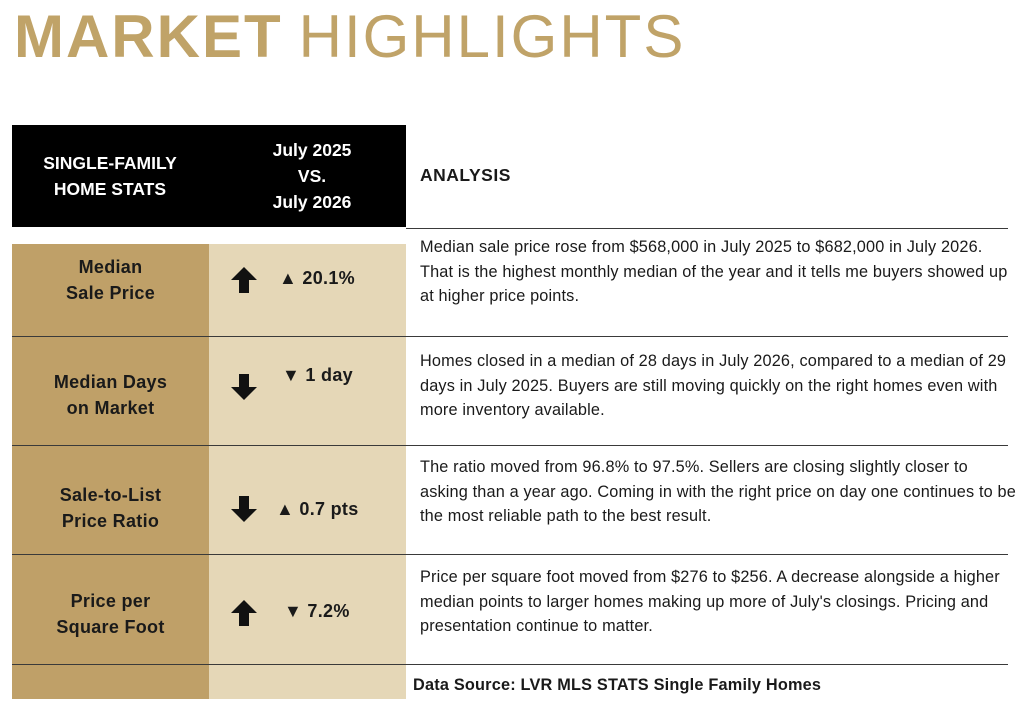  What do you see at coordinates (110, 614) in the screenshot?
I see `row-label-price-per-square-foot: Price per Square Foot` at bounding box center [110, 614].